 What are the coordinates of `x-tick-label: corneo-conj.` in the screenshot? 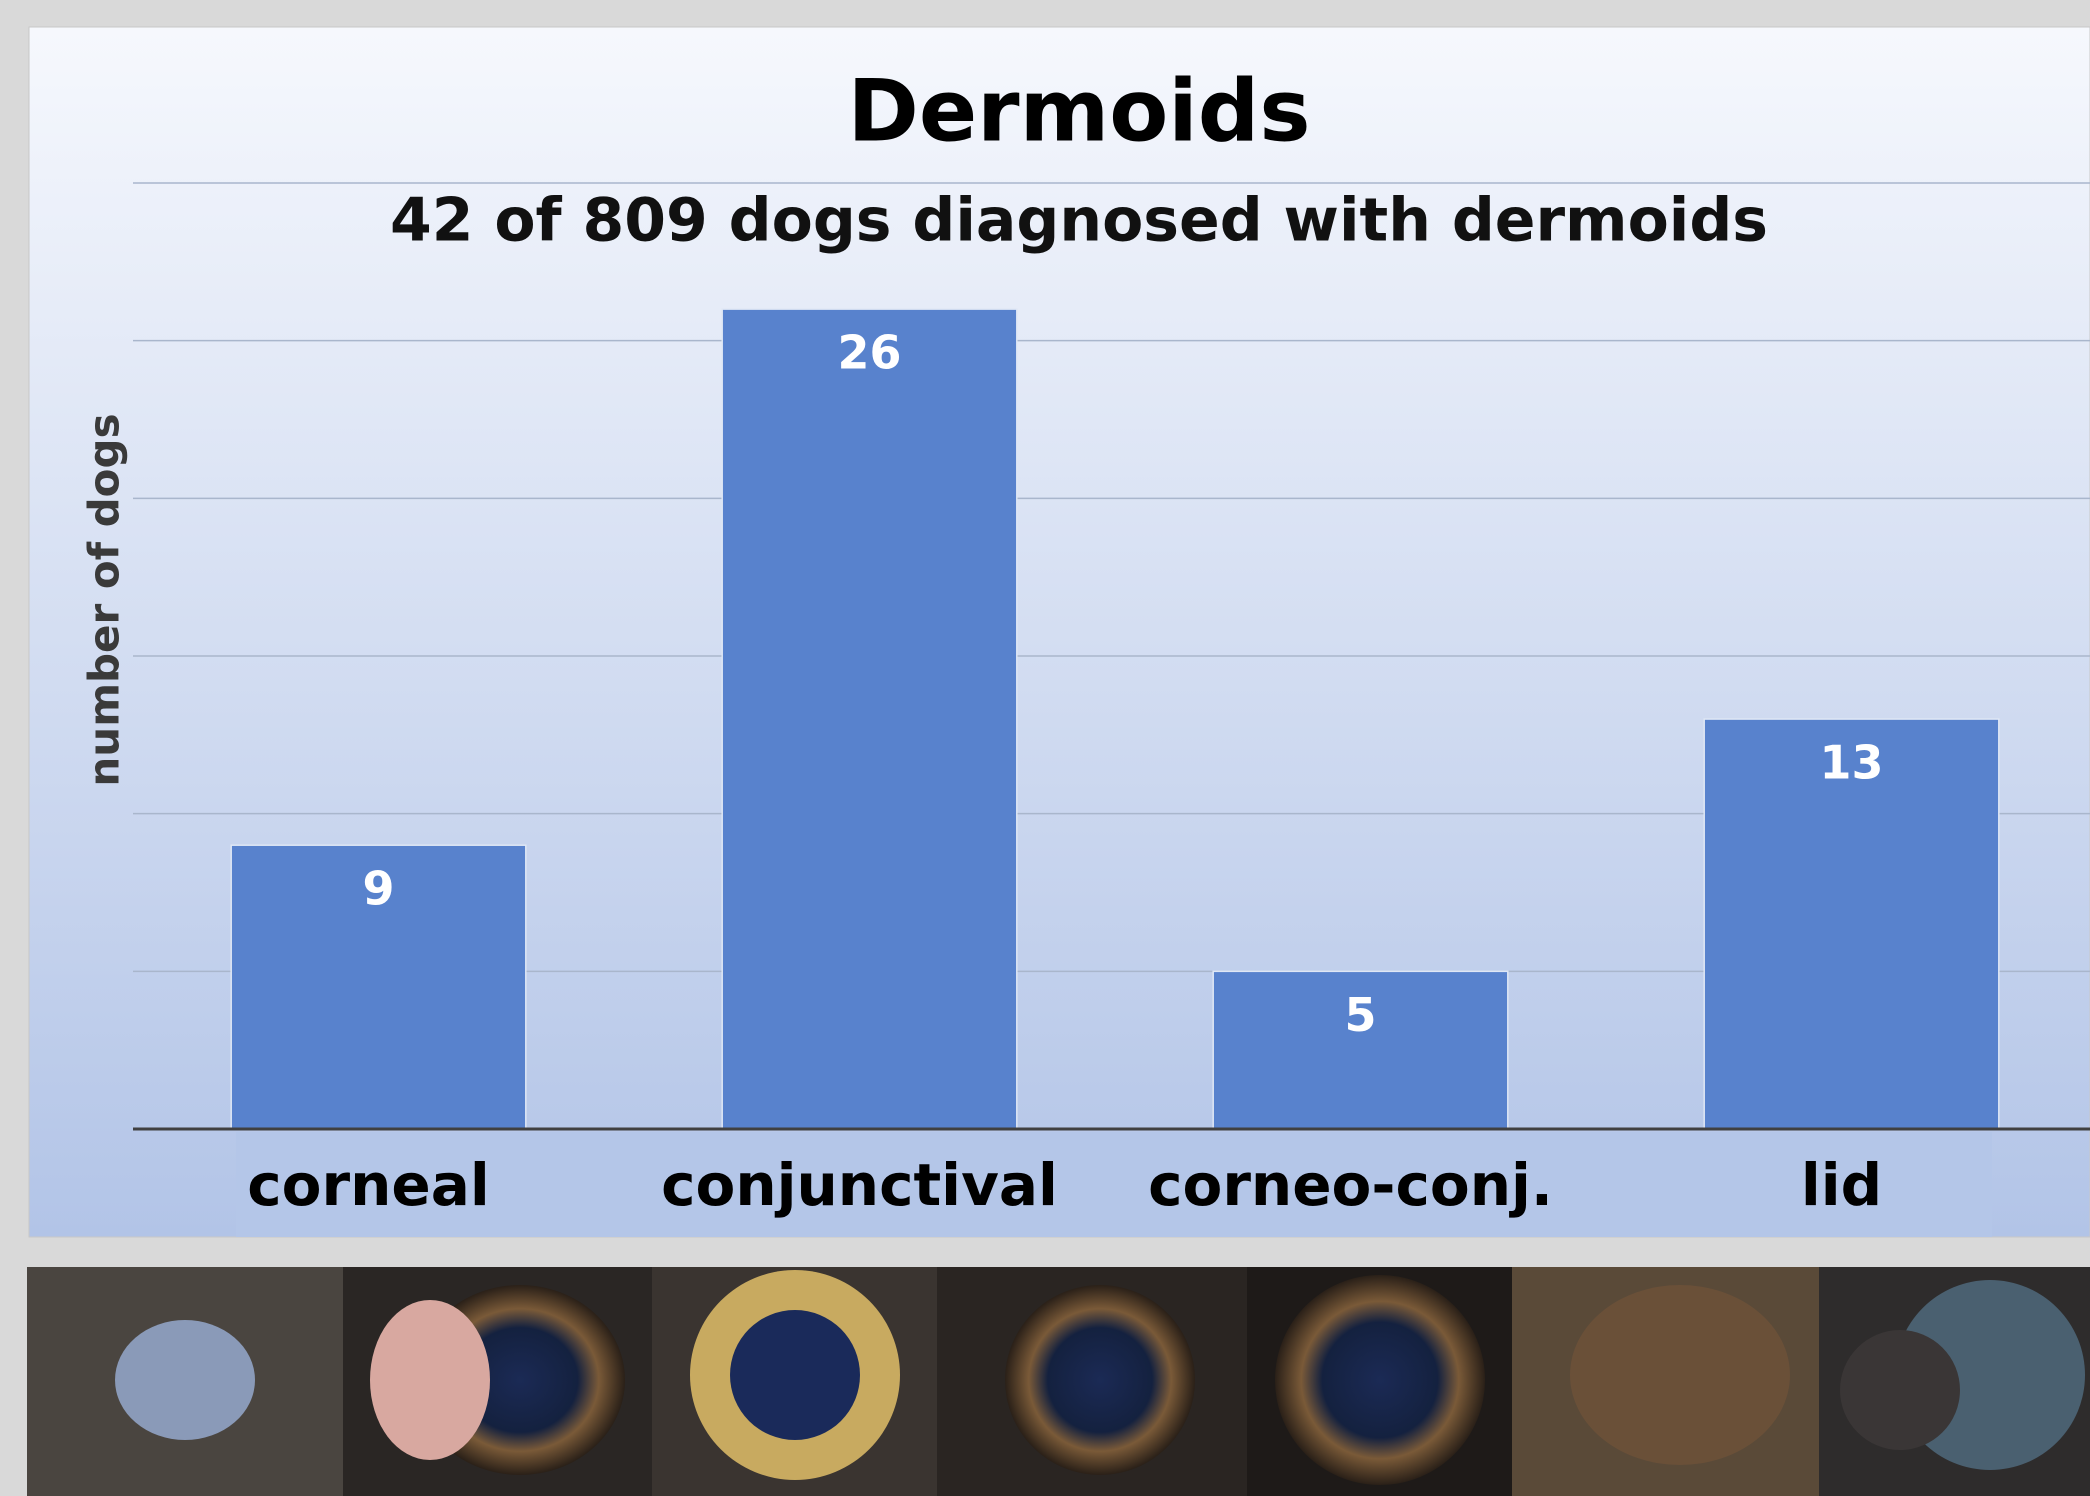 It's located at (1350, 1185).